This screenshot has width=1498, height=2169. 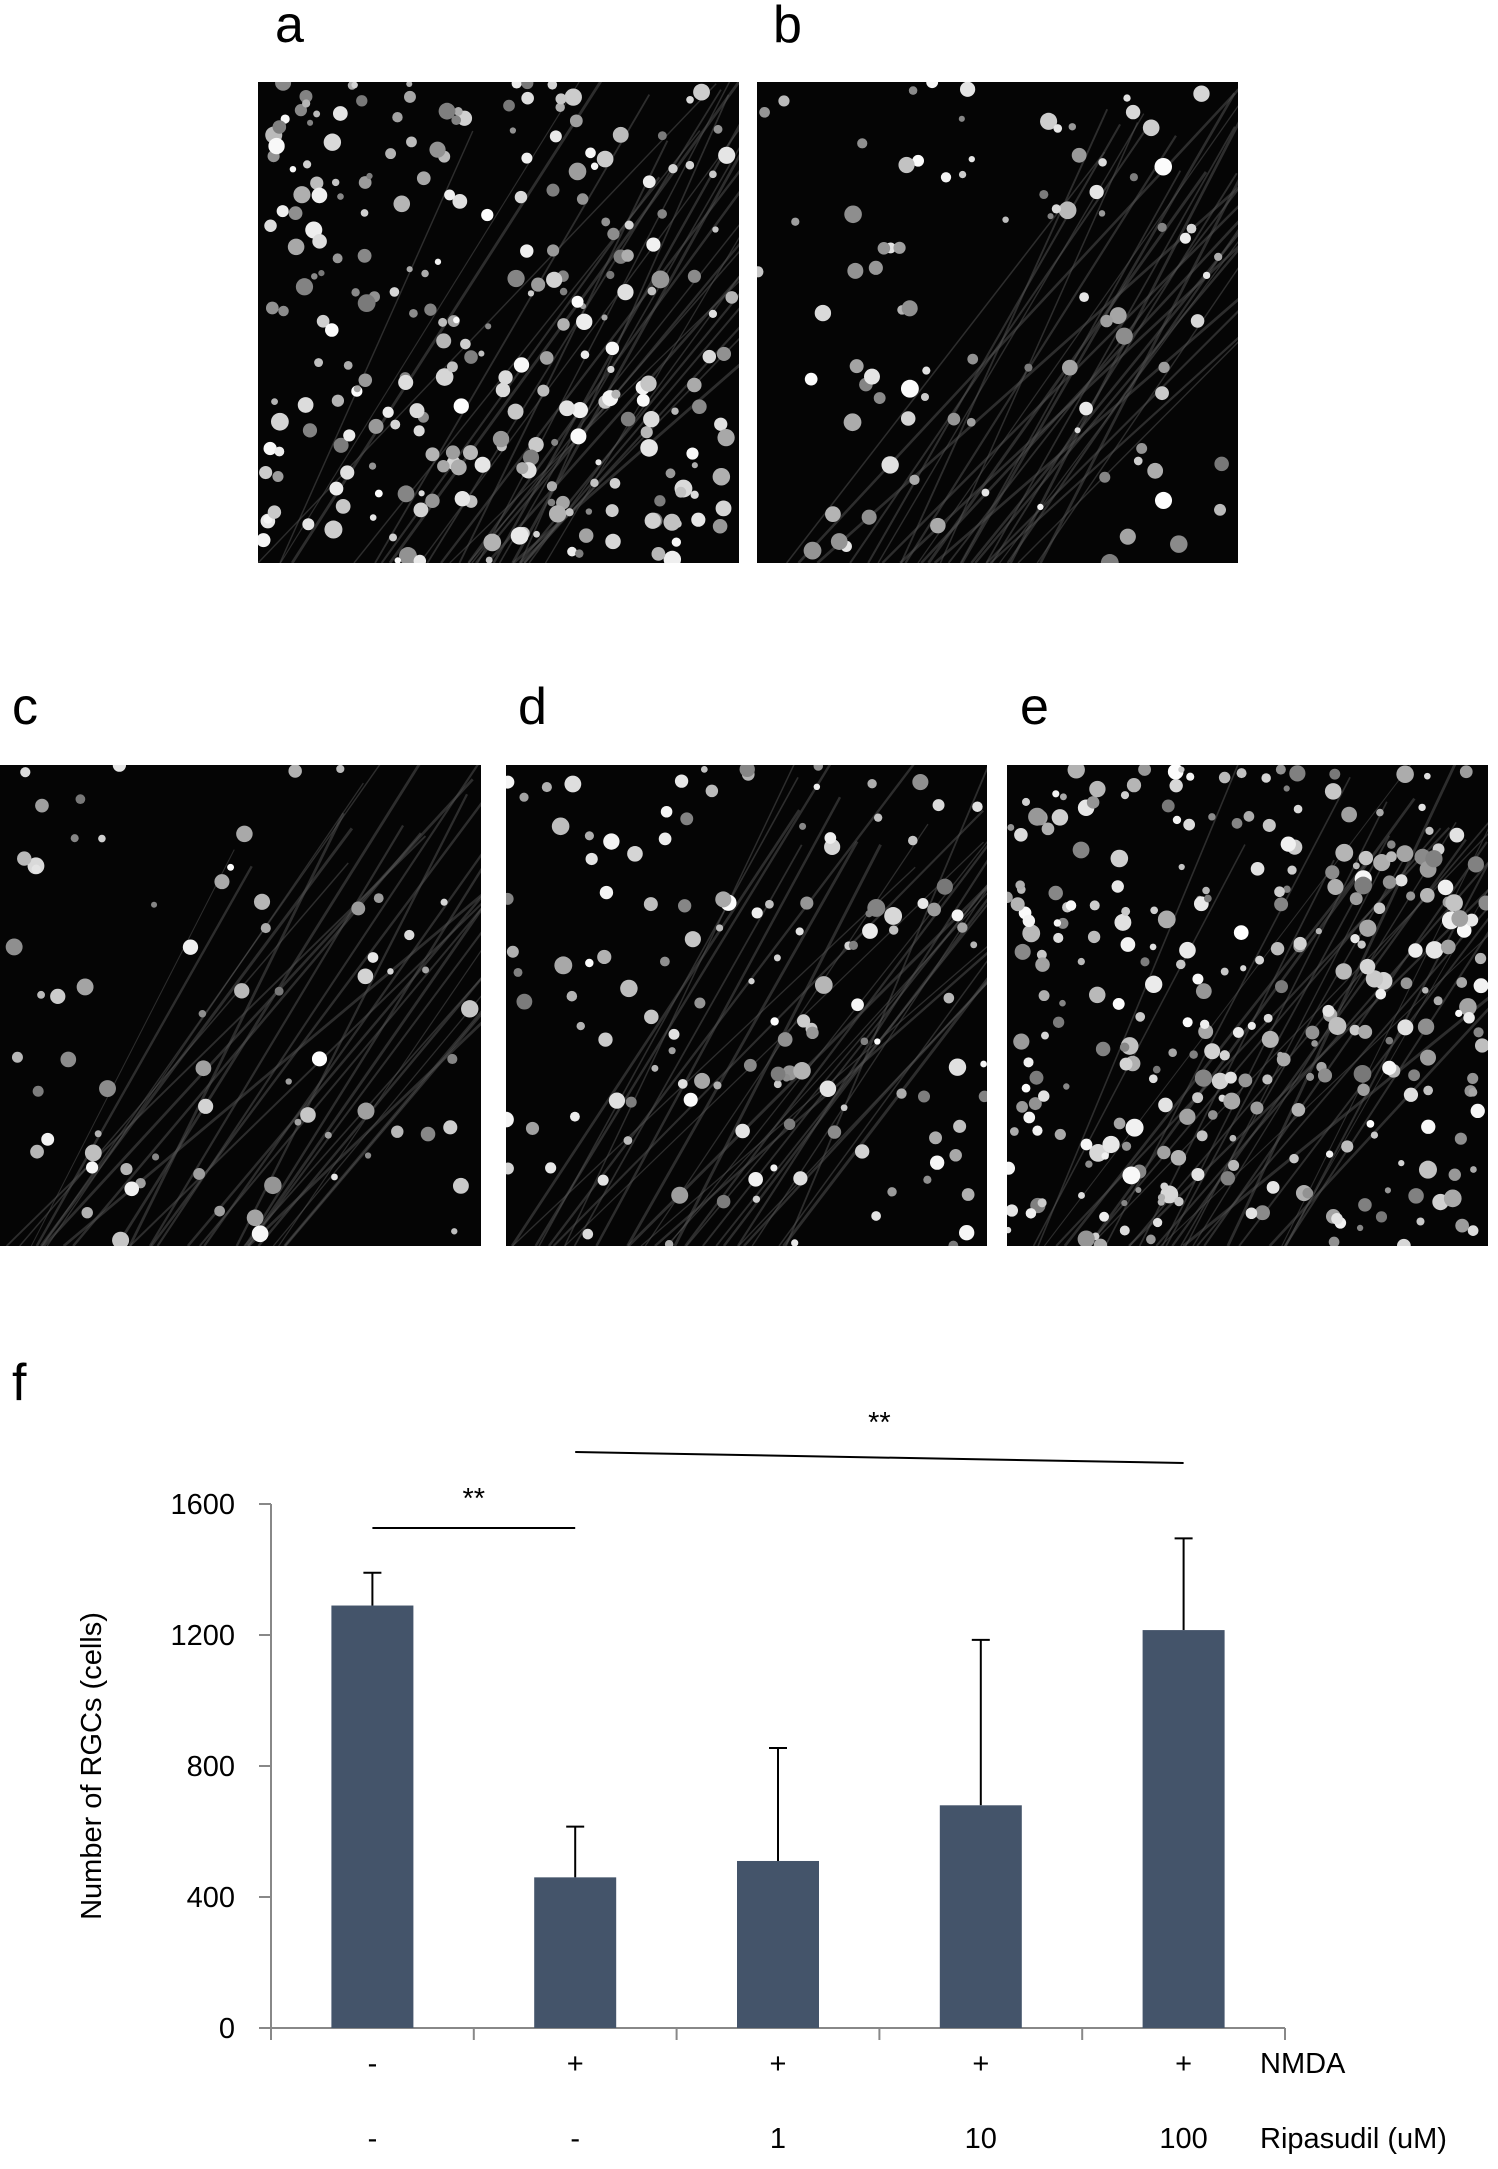 I want to click on micrograph-content, so click(x=1247, y=1005).